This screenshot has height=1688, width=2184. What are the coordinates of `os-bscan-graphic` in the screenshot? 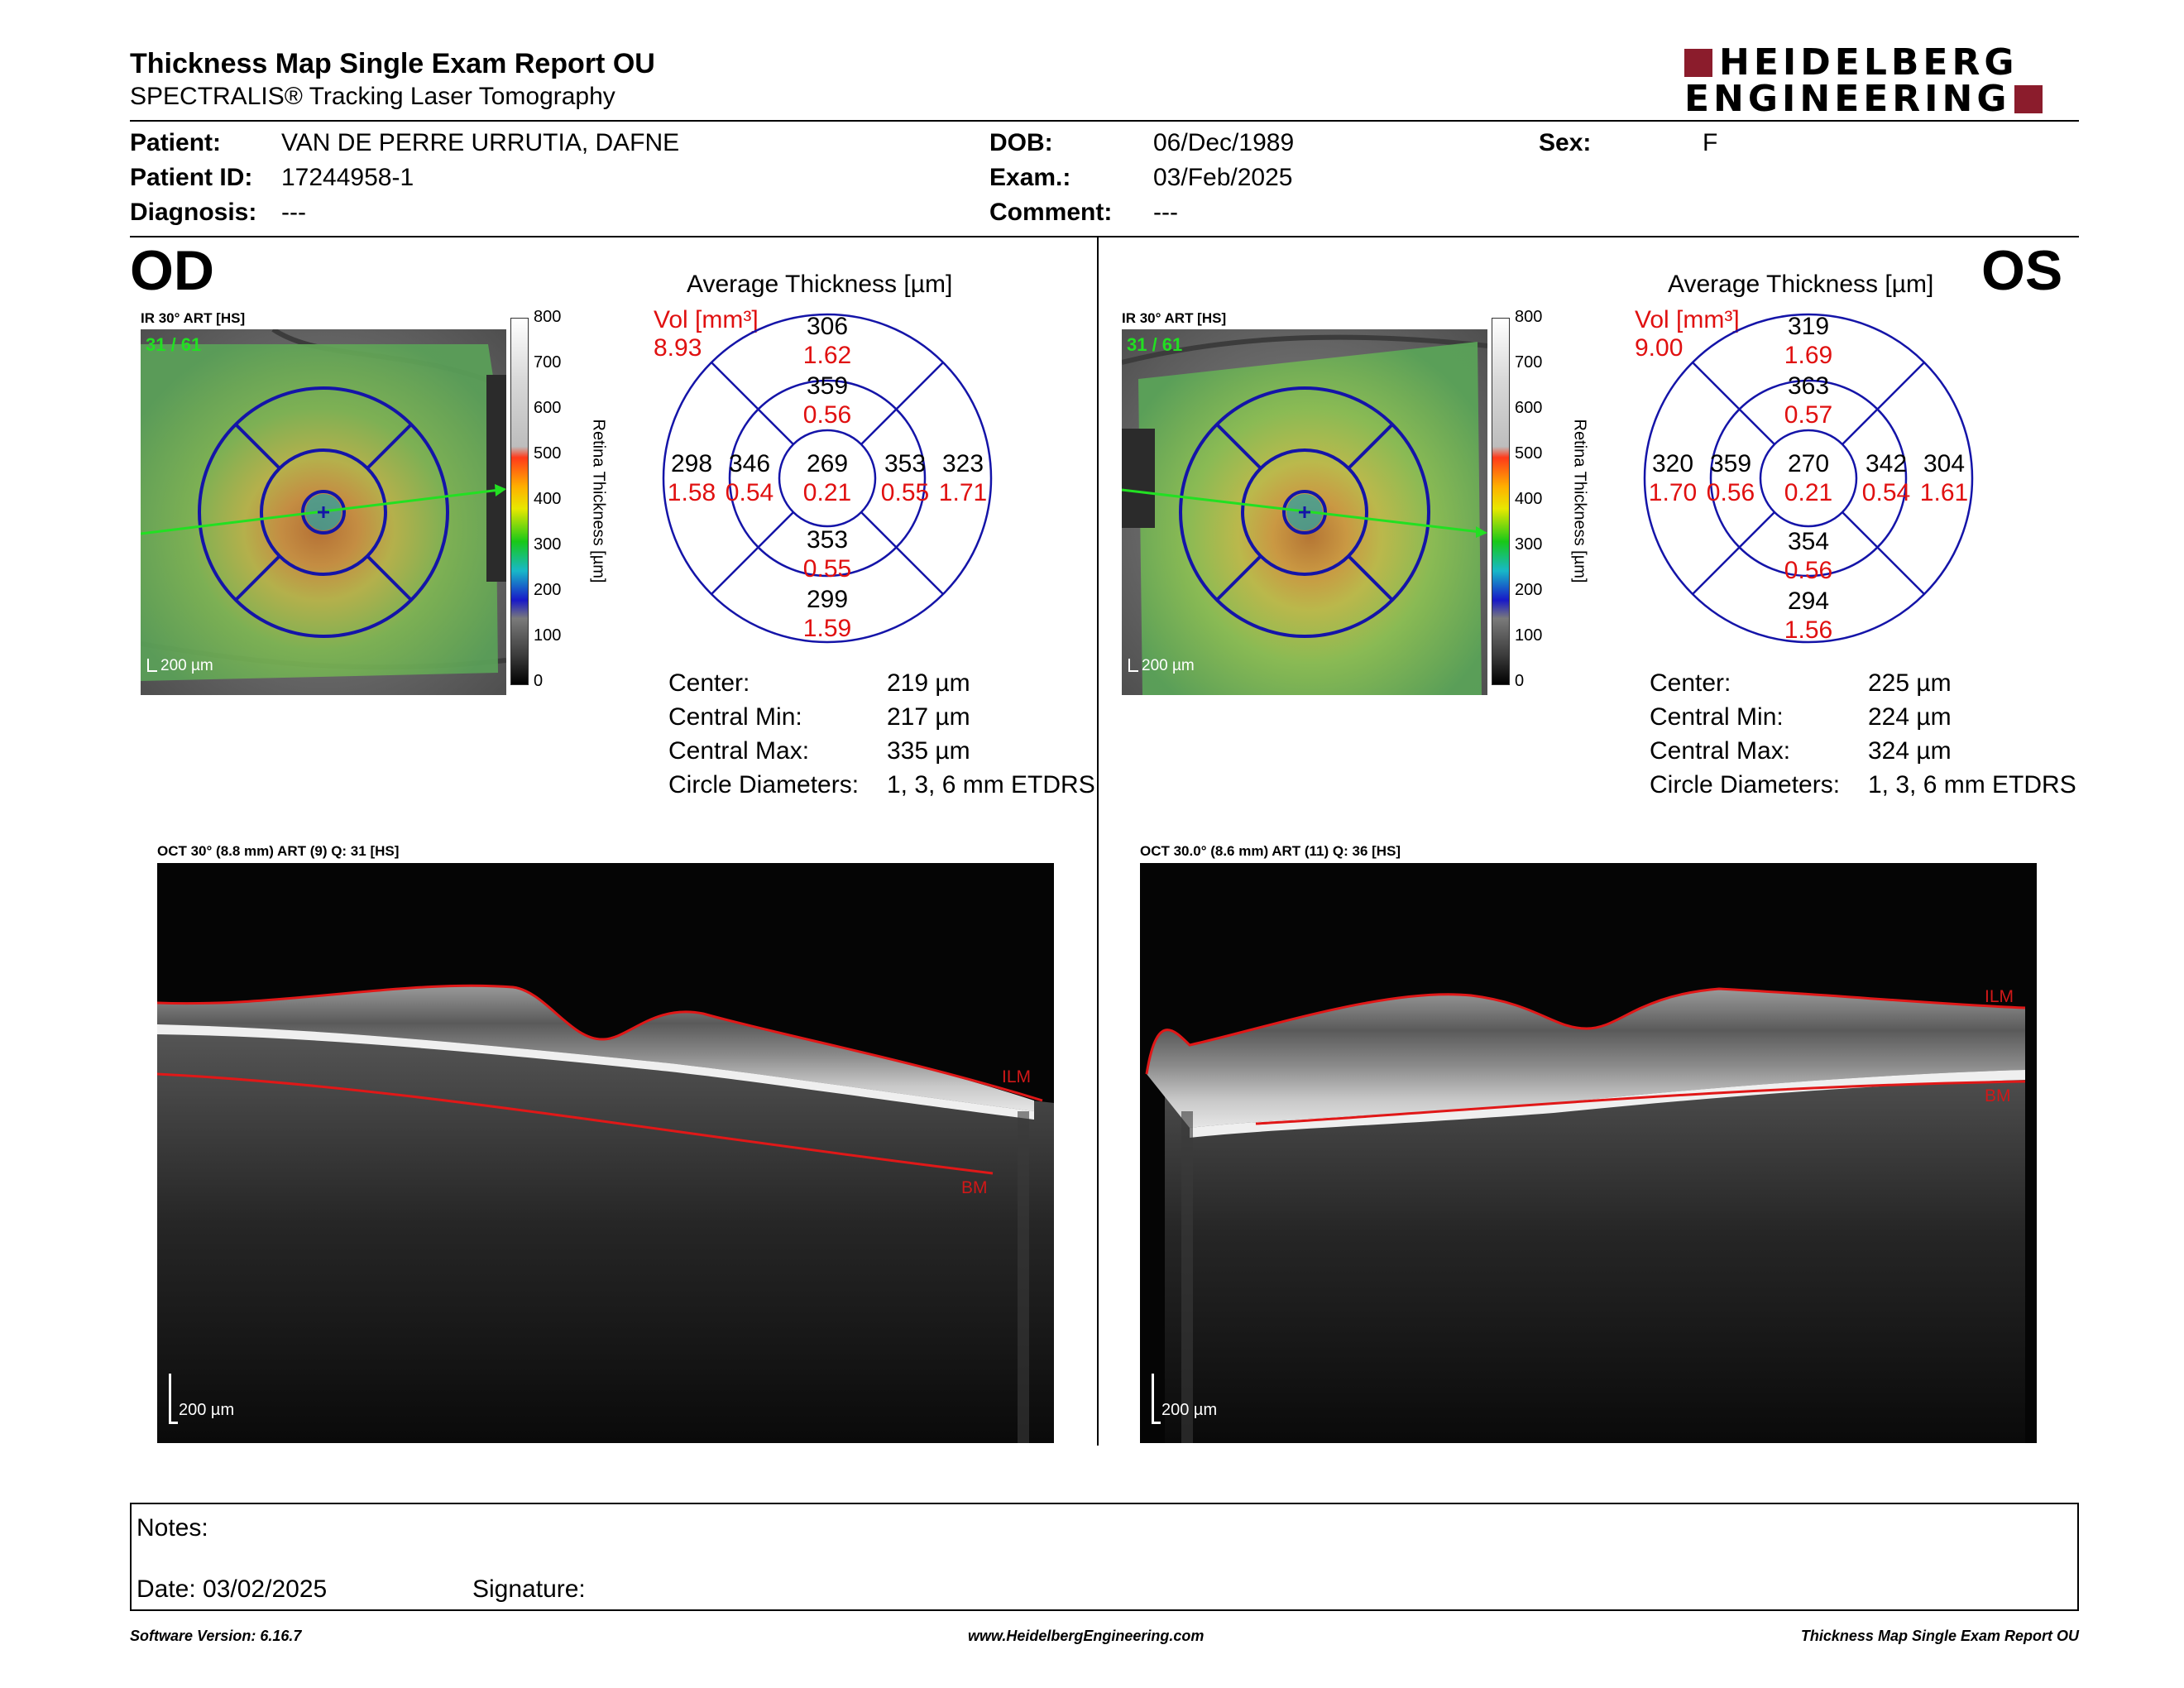 It's located at (1585, 1215).